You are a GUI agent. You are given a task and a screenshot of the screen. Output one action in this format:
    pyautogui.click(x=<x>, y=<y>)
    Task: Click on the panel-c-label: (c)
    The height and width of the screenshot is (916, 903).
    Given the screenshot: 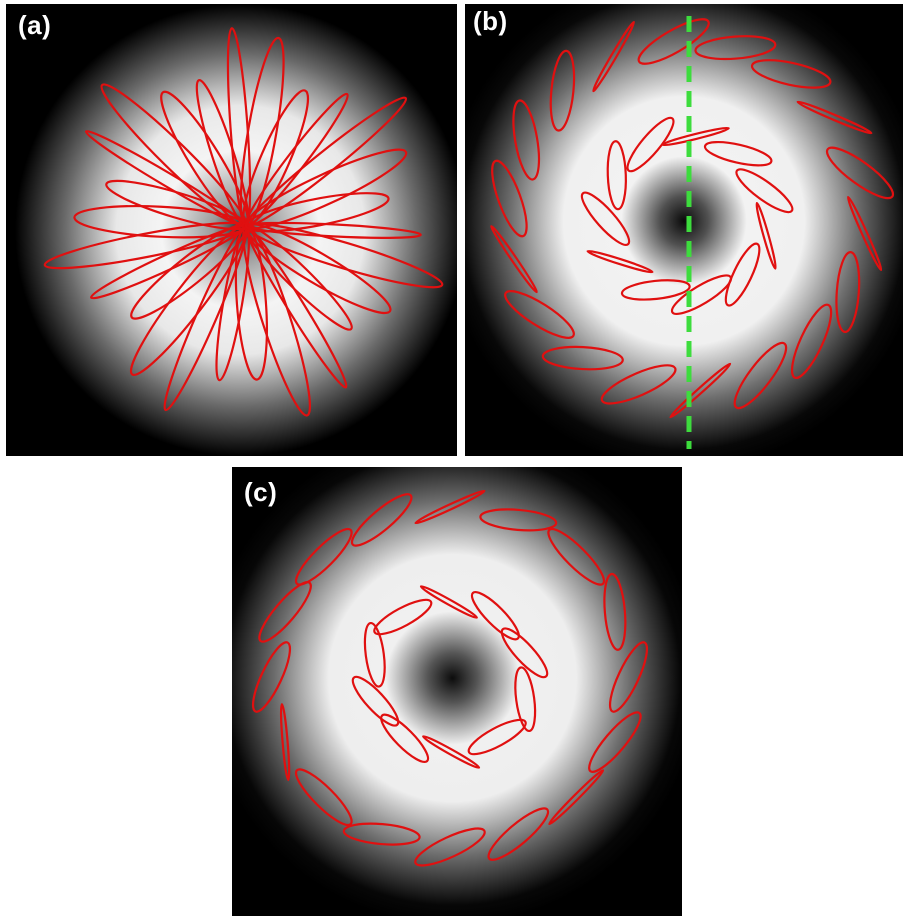 What is the action you would take?
    pyautogui.click(x=261, y=492)
    